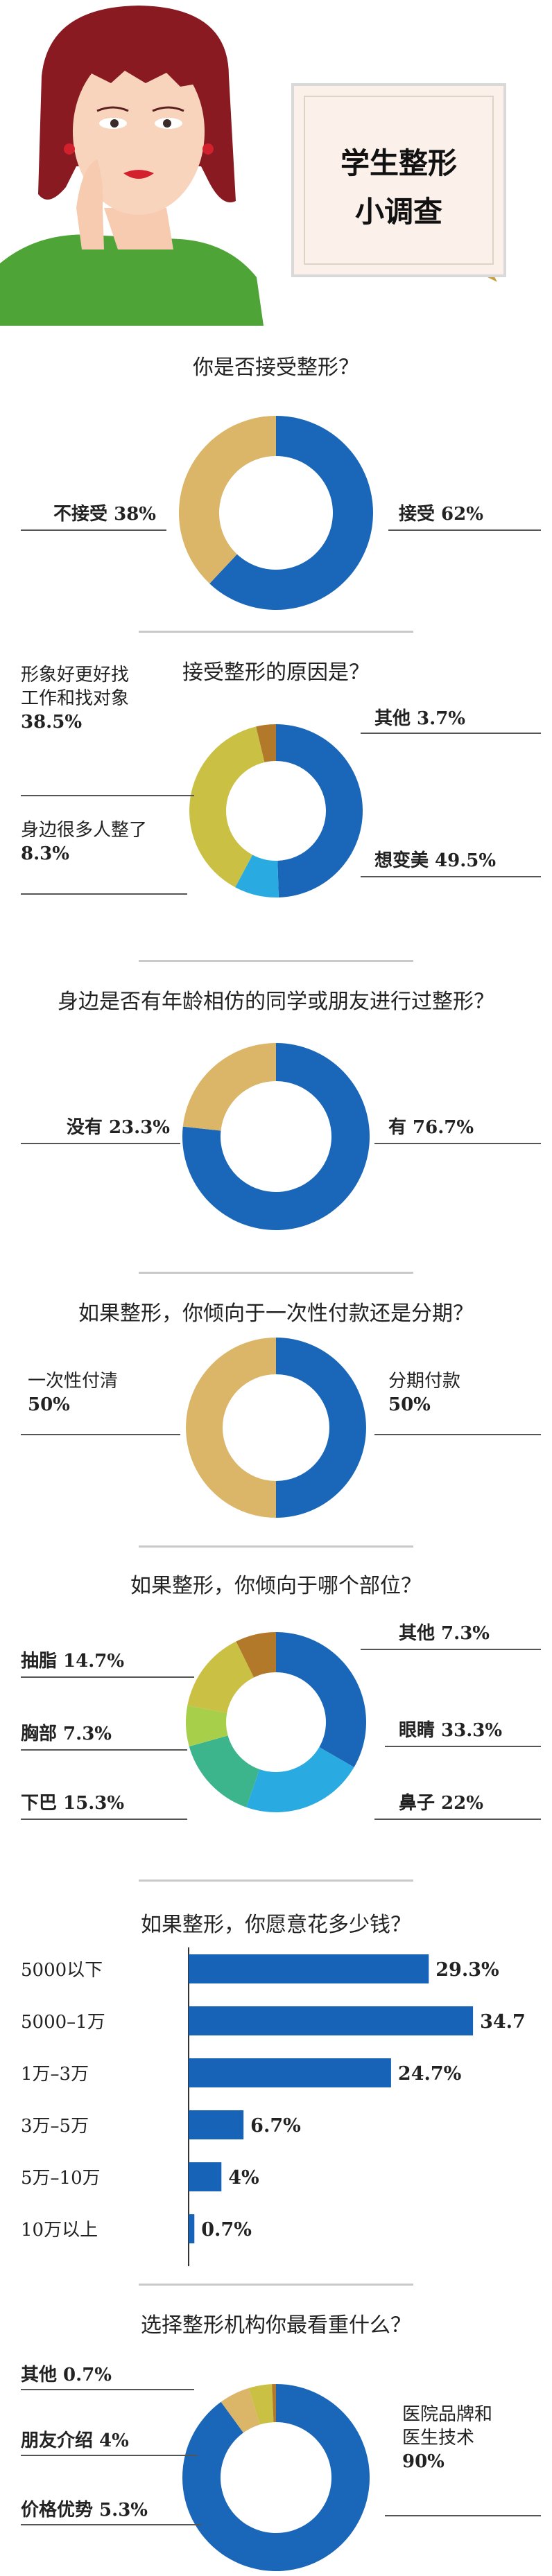  What do you see at coordinates (73, 1381) in the screenshot?
I see `slice-label-1: 一次性付清` at bounding box center [73, 1381].